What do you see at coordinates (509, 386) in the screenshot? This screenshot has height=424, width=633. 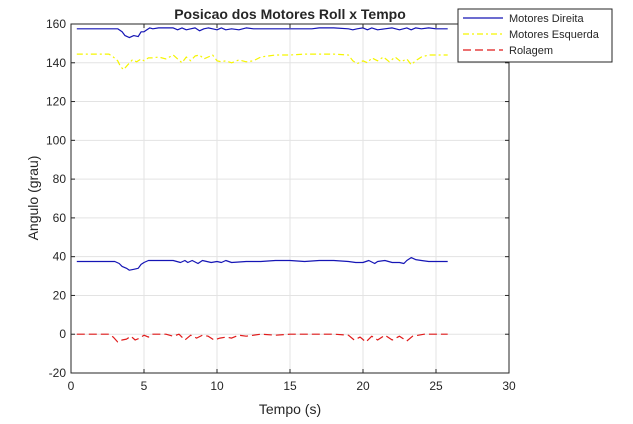 I see `x-tick-label: 30` at bounding box center [509, 386].